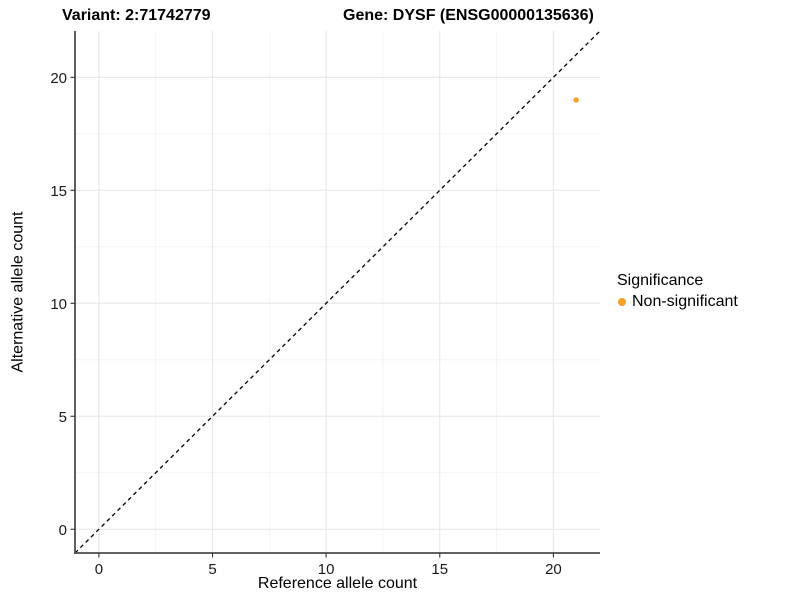 The height and width of the screenshot is (600, 800). Describe the element at coordinates (439, 569) in the screenshot. I see `x-tick-label: 15` at that location.